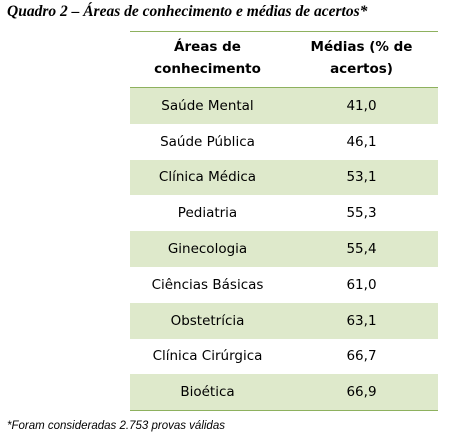  What do you see at coordinates (116, 426) in the screenshot?
I see `table-footnote: *Foram consideradas 2.753 provas válidas` at bounding box center [116, 426].